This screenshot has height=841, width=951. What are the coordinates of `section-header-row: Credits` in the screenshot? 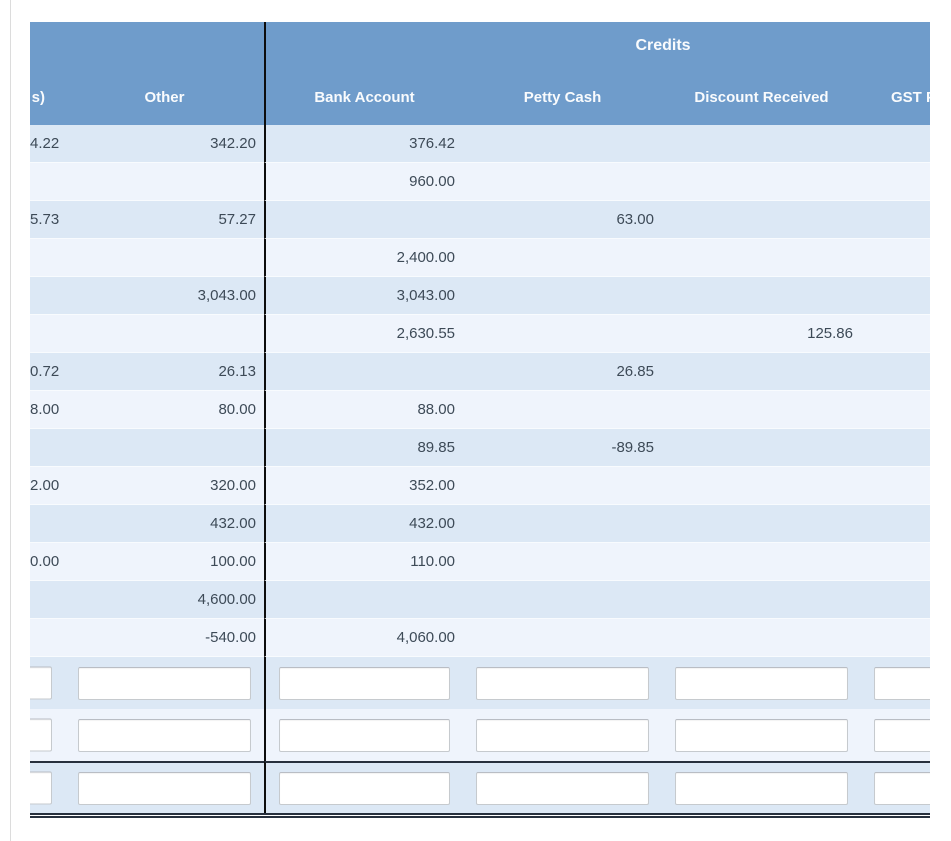 It's located at (480, 46).